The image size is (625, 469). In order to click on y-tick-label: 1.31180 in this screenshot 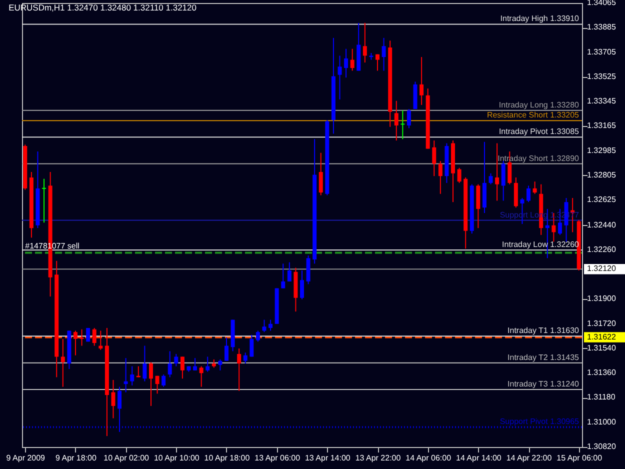, I will do `click(601, 397)`.